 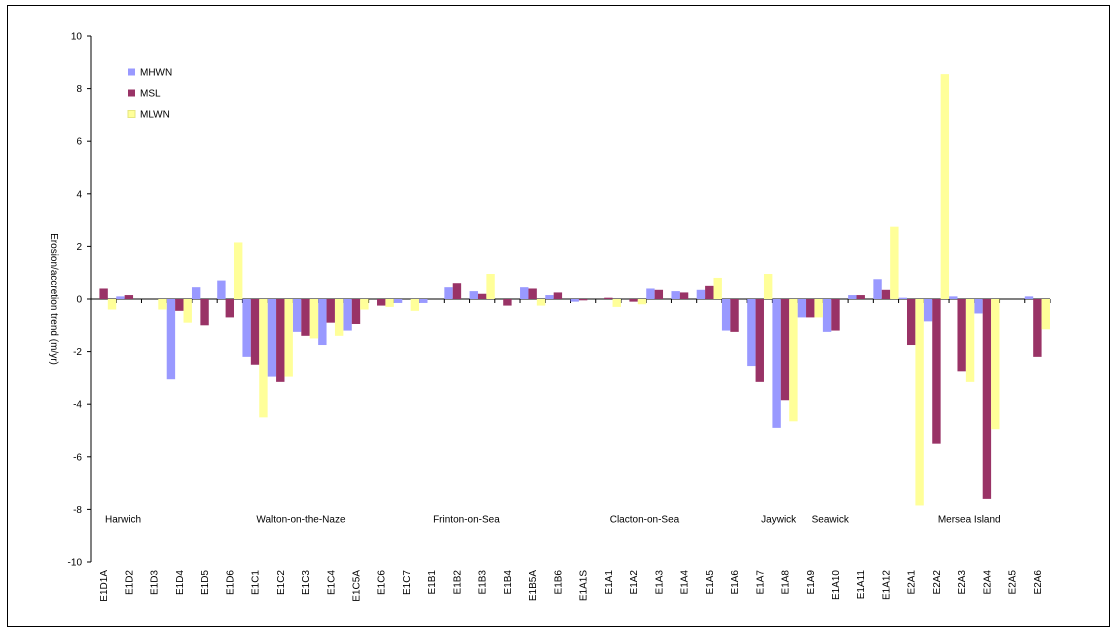 What do you see at coordinates (574, 300) in the screenshot?
I see `bar-mhwn-e1a1s` at bounding box center [574, 300].